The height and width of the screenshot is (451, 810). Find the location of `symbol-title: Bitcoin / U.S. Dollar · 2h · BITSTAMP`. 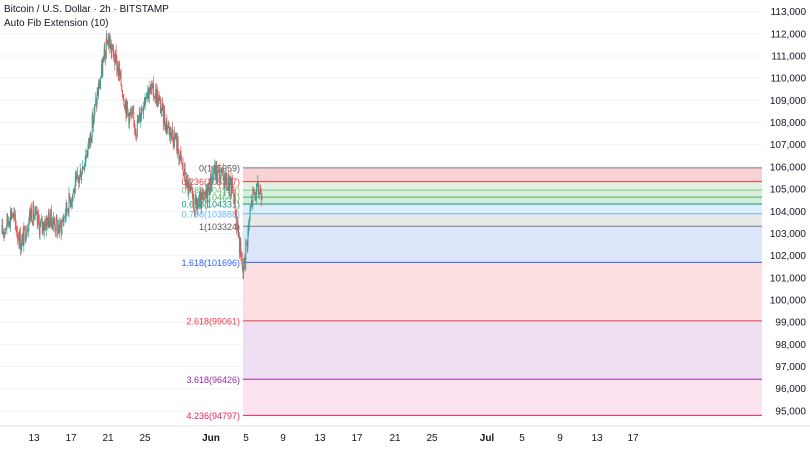

symbol-title: Bitcoin / U.S. Dollar · 2h · BITSTAMP is located at coordinates (86, 9).